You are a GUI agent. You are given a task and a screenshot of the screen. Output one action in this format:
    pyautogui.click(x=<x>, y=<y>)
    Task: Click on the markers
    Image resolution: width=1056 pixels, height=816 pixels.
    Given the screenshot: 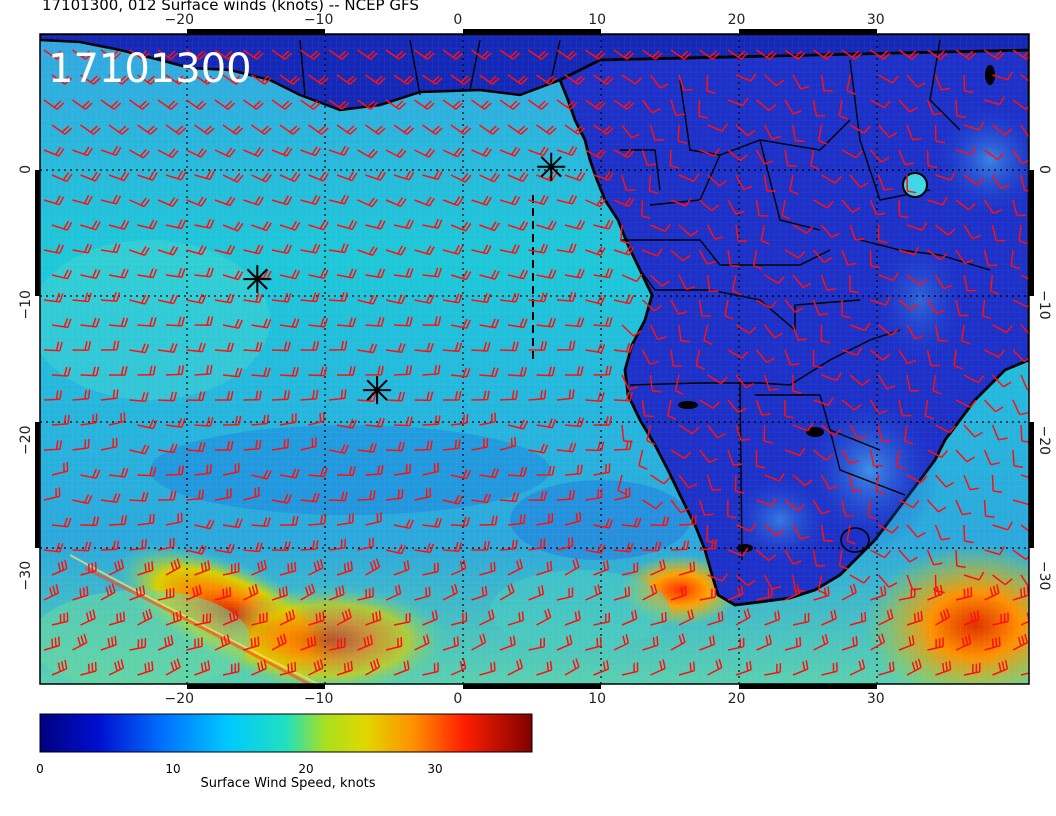 What is the action you would take?
    pyautogui.click(x=404, y=278)
    